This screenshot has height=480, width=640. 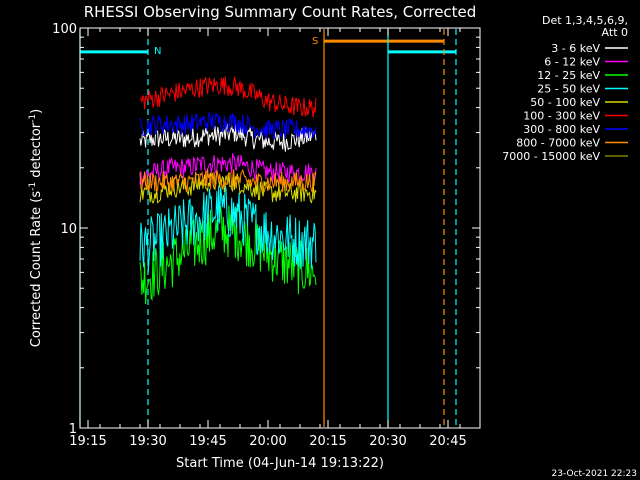 I want to click on y-tick-label: 1, so click(x=73, y=429).